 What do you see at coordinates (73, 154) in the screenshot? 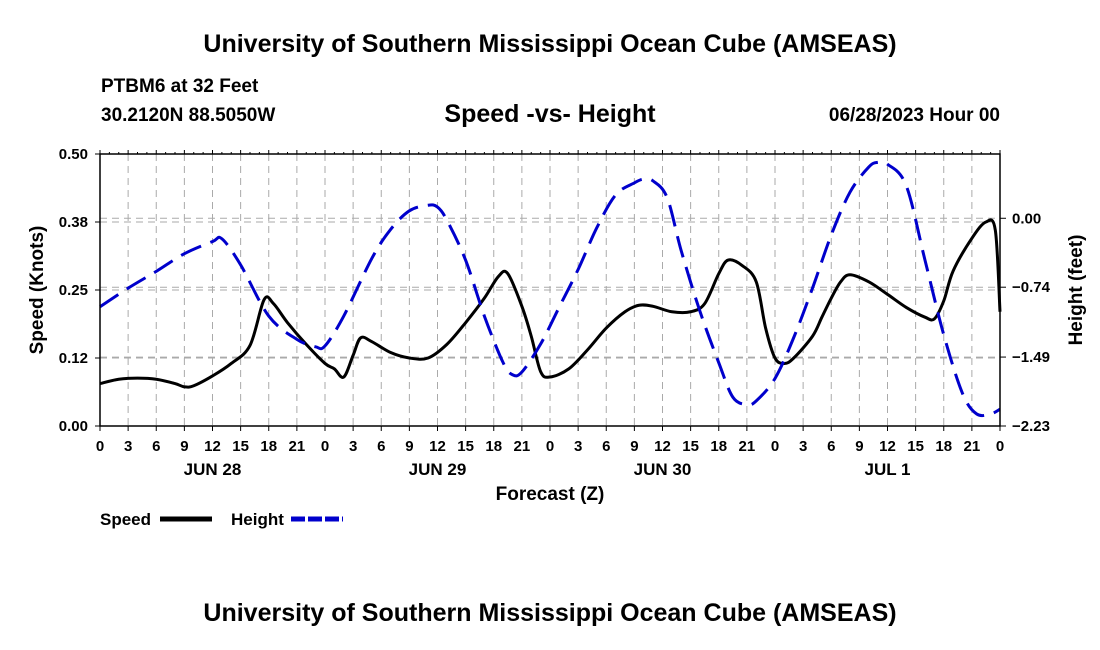
I see `y-tick-label: 0.50` at bounding box center [73, 154].